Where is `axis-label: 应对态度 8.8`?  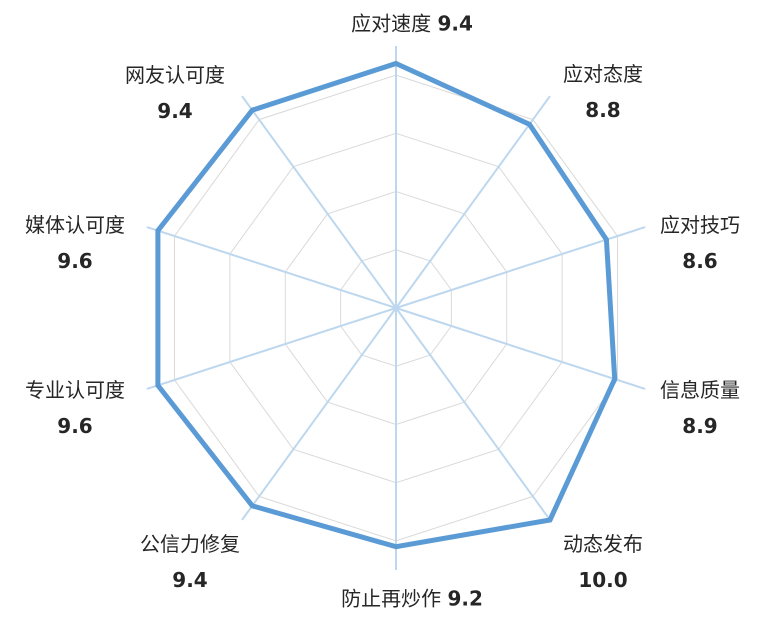
axis-label: 应对态度 8.8 is located at coordinates (603, 92).